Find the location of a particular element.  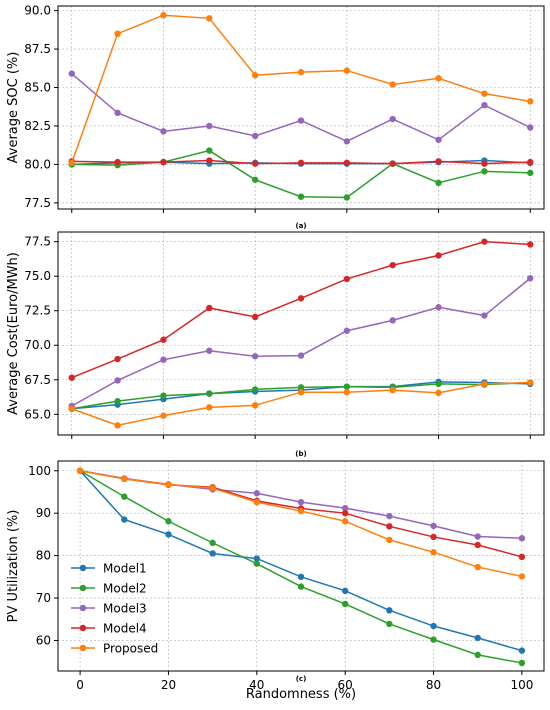

legend-marker is located at coordinates (83, 588).